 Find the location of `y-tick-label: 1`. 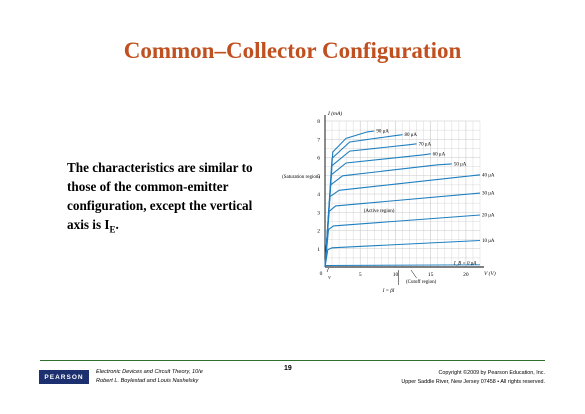

y-tick-label: 1 is located at coordinates (318, 250).